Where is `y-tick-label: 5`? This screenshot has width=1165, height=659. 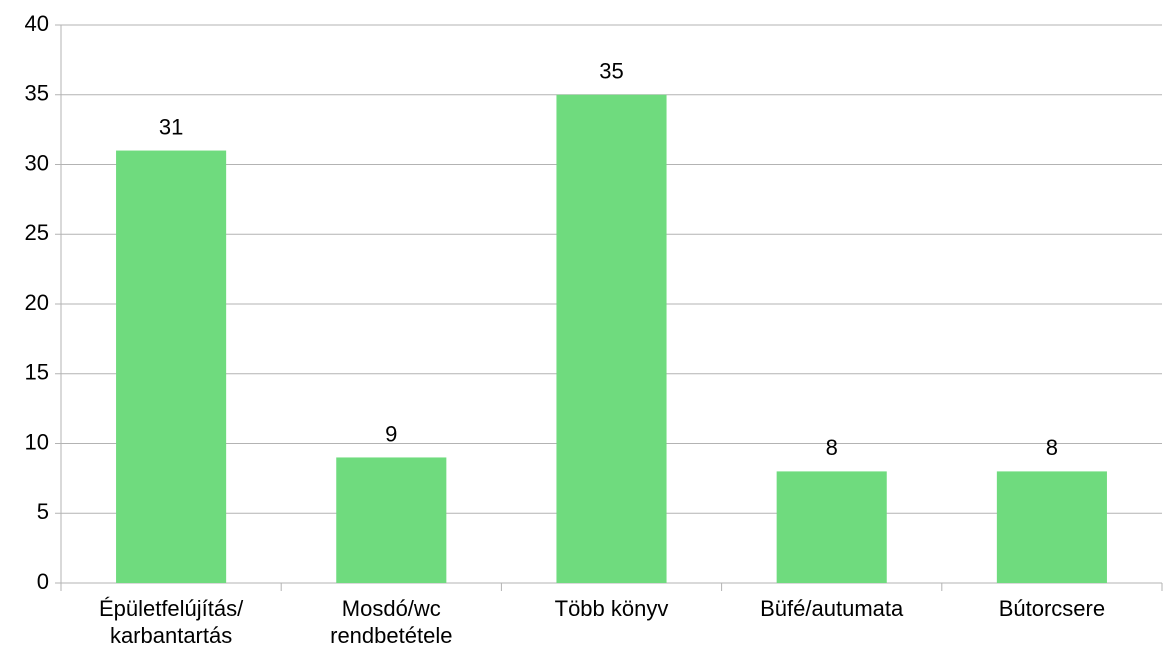 y-tick-label: 5 is located at coordinates (43, 511).